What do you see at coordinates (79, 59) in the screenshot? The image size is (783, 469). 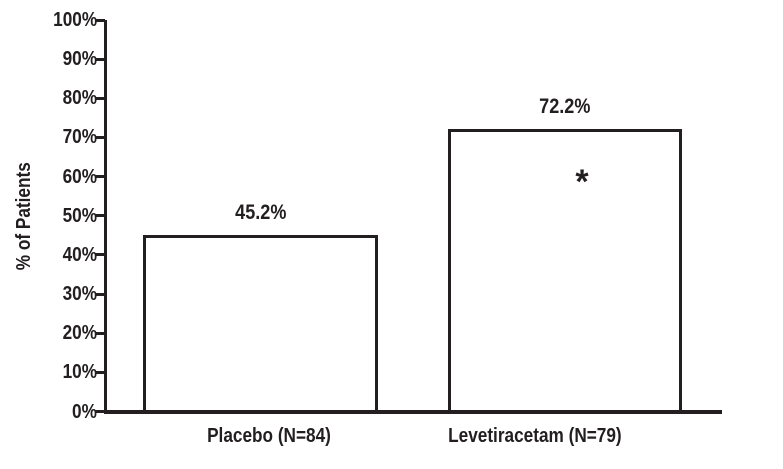 I see `y-tick-label-text: 90%` at bounding box center [79, 59].